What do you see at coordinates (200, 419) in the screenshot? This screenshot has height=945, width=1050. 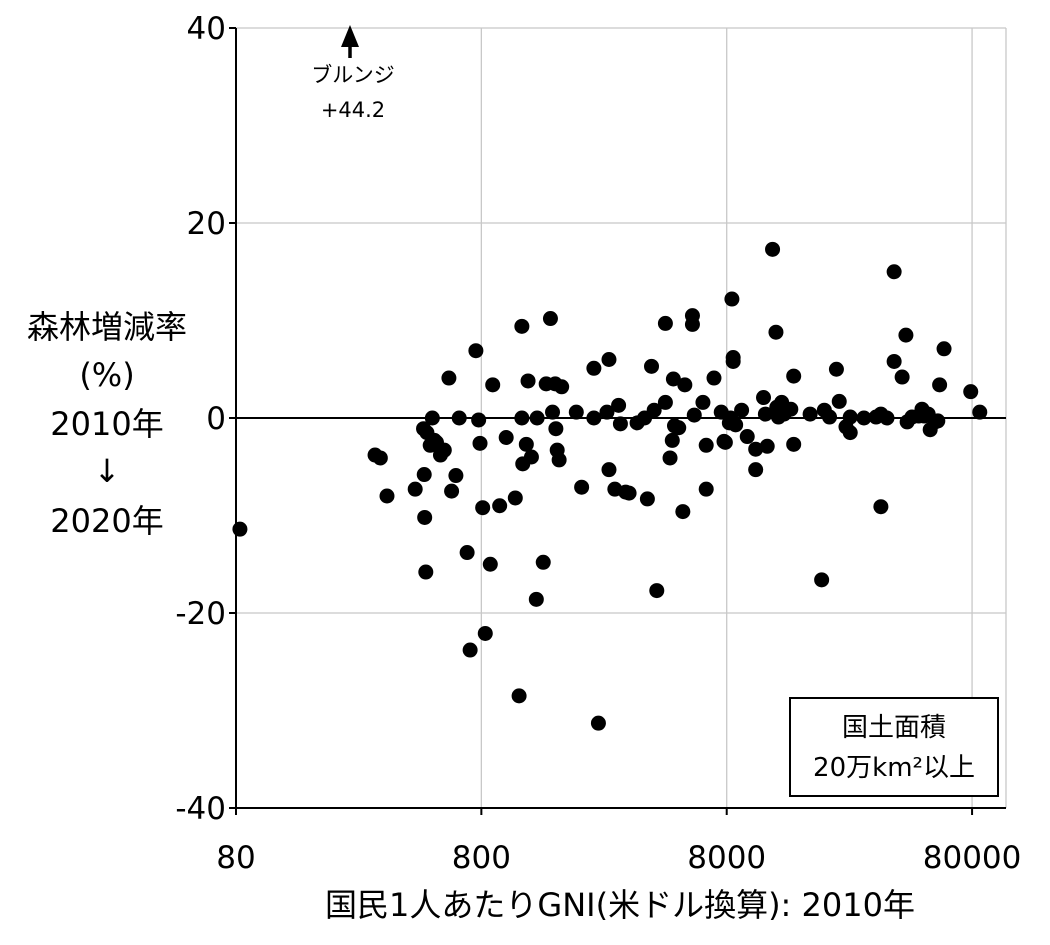 I see `y-tick-labels: -40 -20 0 20 40` at bounding box center [200, 419].